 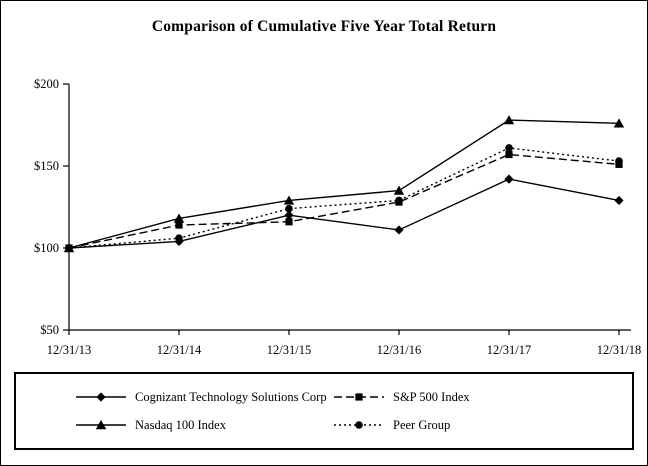 What do you see at coordinates (46, 84) in the screenshot?
I see `y-tick-label: $200` at bounding box center [46, 84].